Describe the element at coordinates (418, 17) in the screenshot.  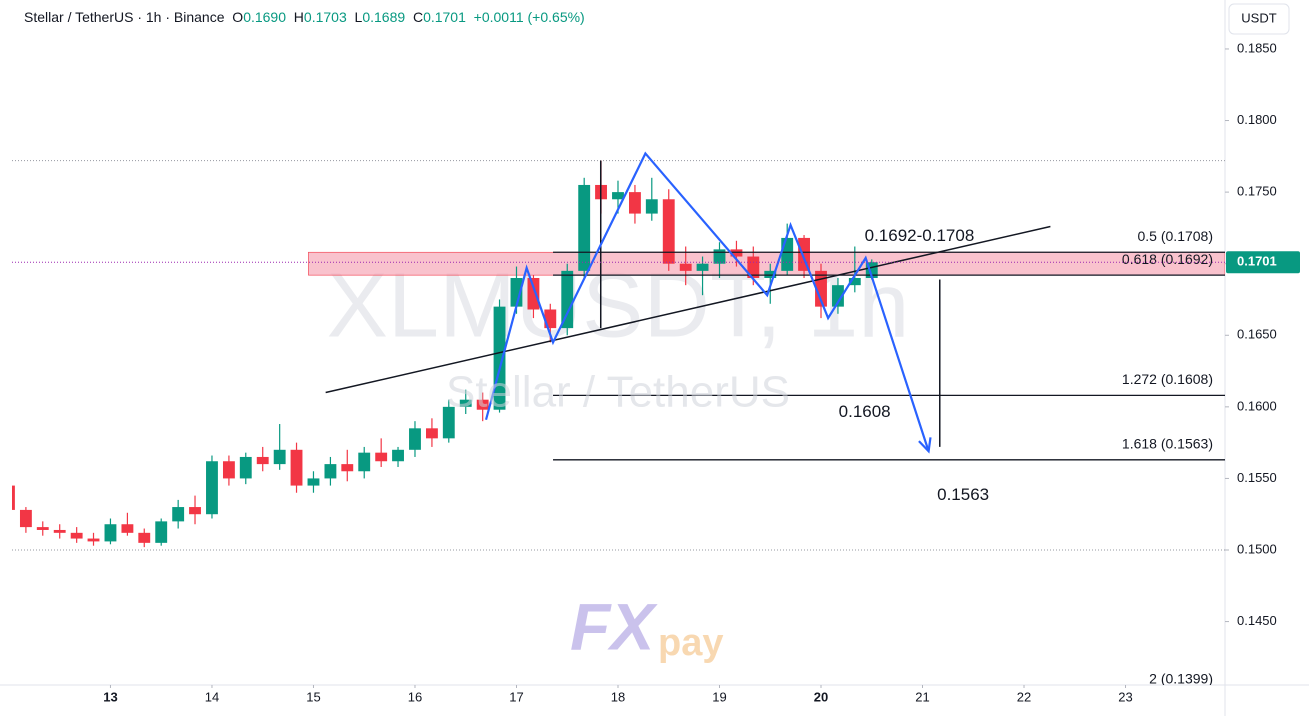
I see `c-label: C` at that location.